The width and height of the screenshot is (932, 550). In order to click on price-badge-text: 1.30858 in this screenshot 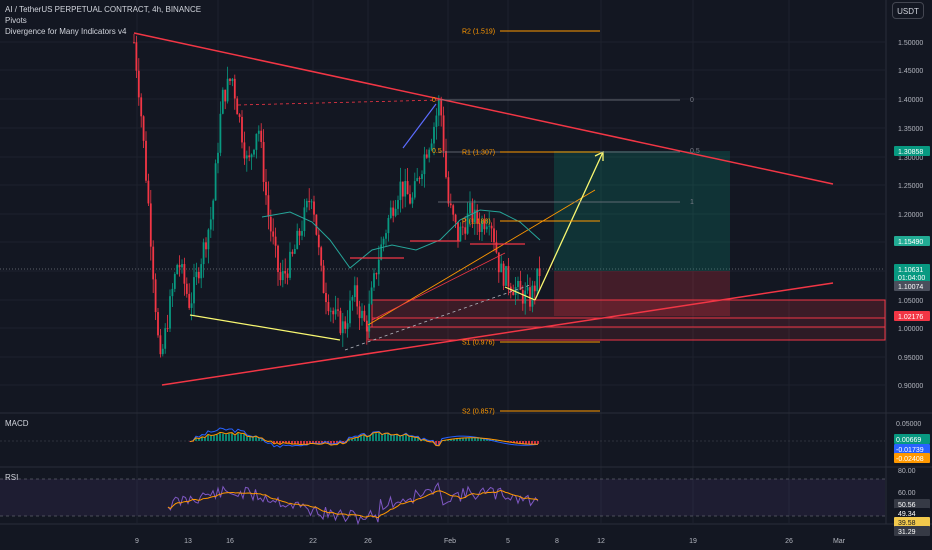, I will do `click(910, 152)`.